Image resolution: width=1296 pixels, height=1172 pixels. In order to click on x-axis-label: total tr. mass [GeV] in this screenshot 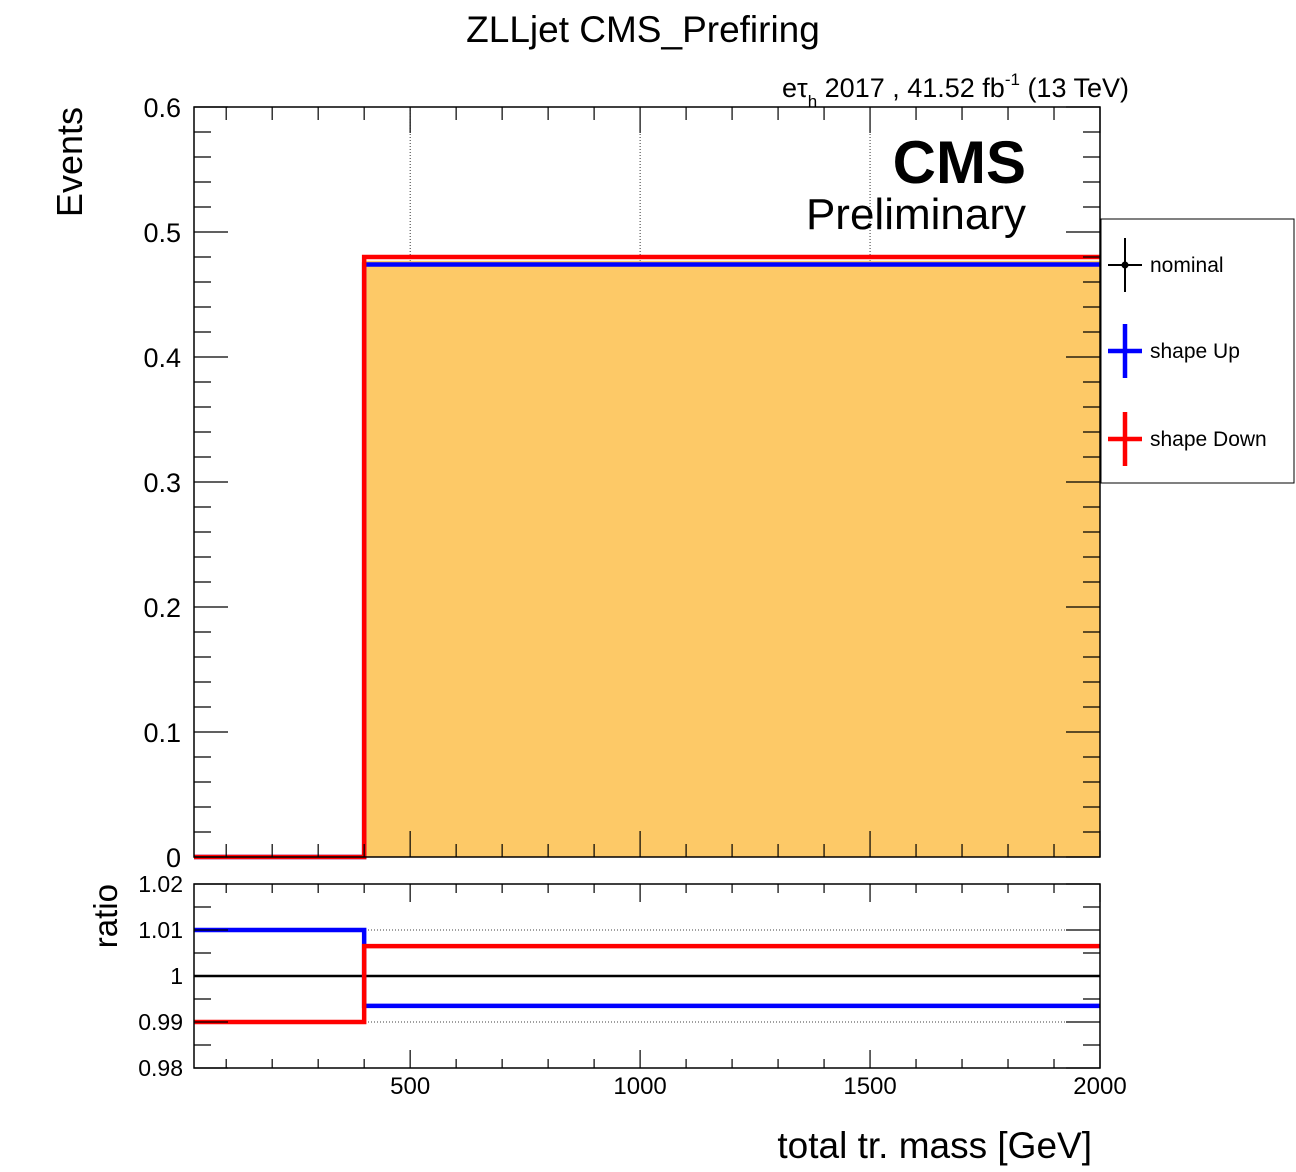, I will do `click(934, 1145)`.